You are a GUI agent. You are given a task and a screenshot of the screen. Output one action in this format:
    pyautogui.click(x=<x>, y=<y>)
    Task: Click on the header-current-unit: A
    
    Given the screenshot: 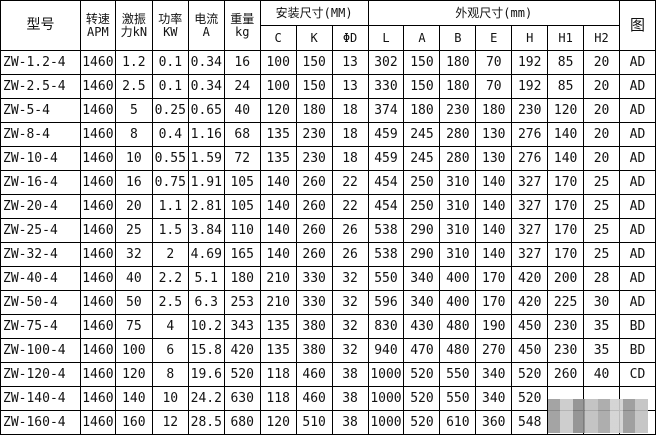 What is the action you would take?
    pyautogui.click(x=206, y=31)
    